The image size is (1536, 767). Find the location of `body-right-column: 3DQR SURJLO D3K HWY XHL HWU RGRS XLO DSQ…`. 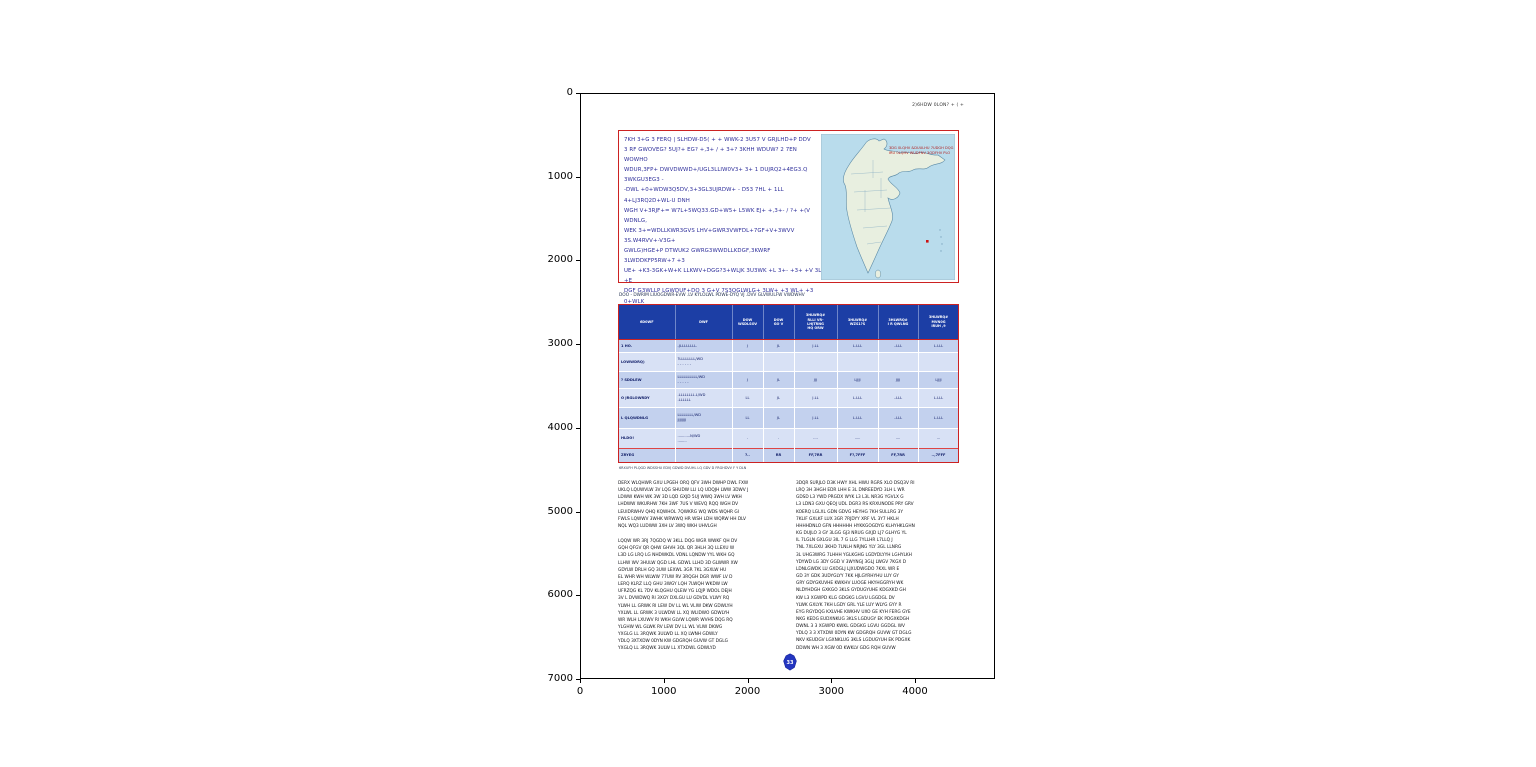

body-right-column: 3DQR SURJLO D3K HWY XHL HWU RGRS XLO DSQ… is located at coordinates (877, 566).